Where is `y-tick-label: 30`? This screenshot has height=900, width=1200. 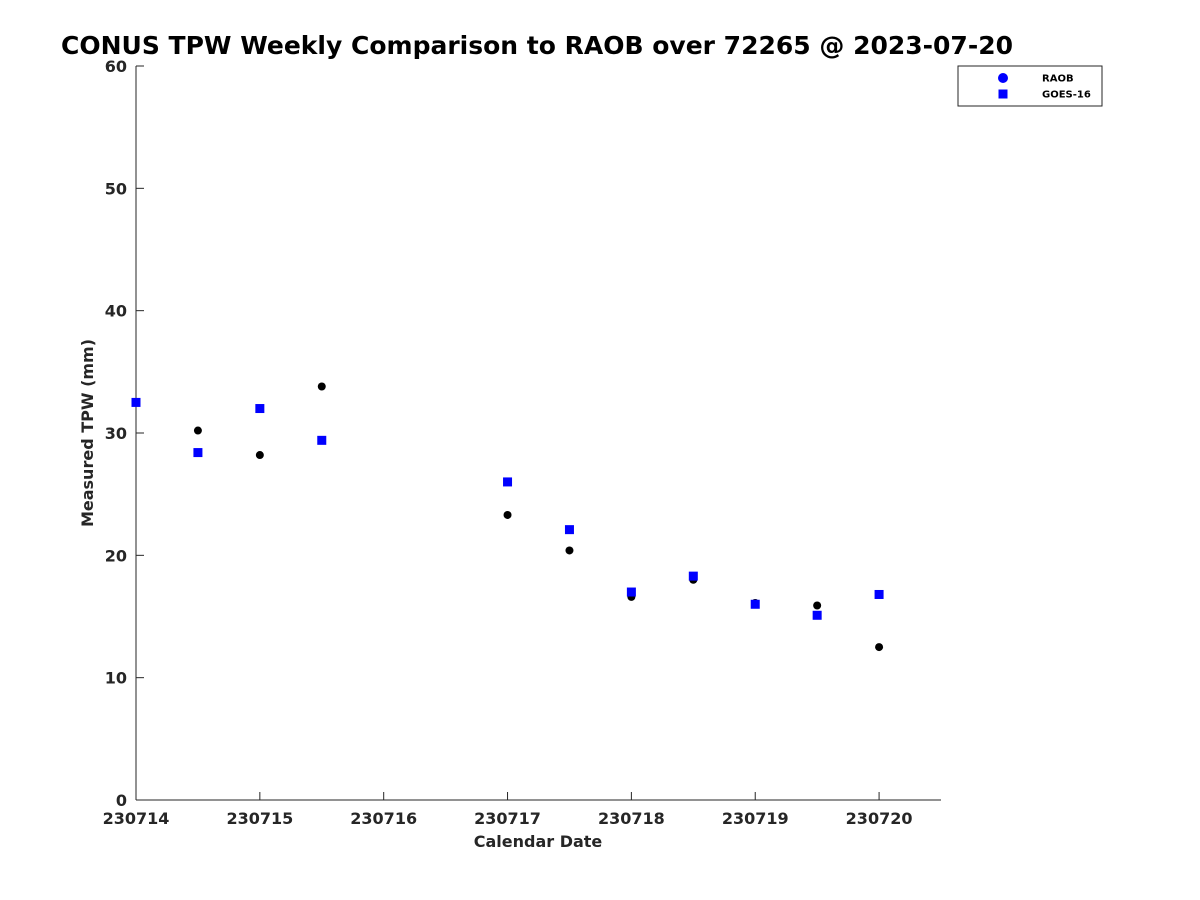 y-tick-label: 30 is located at coordinates (116, 433).